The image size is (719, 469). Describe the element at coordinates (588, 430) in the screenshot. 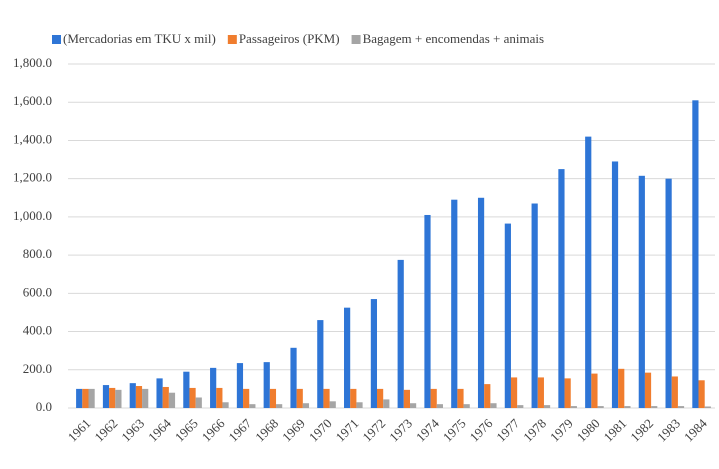

I see `x-tick-label: 1980` at that location.